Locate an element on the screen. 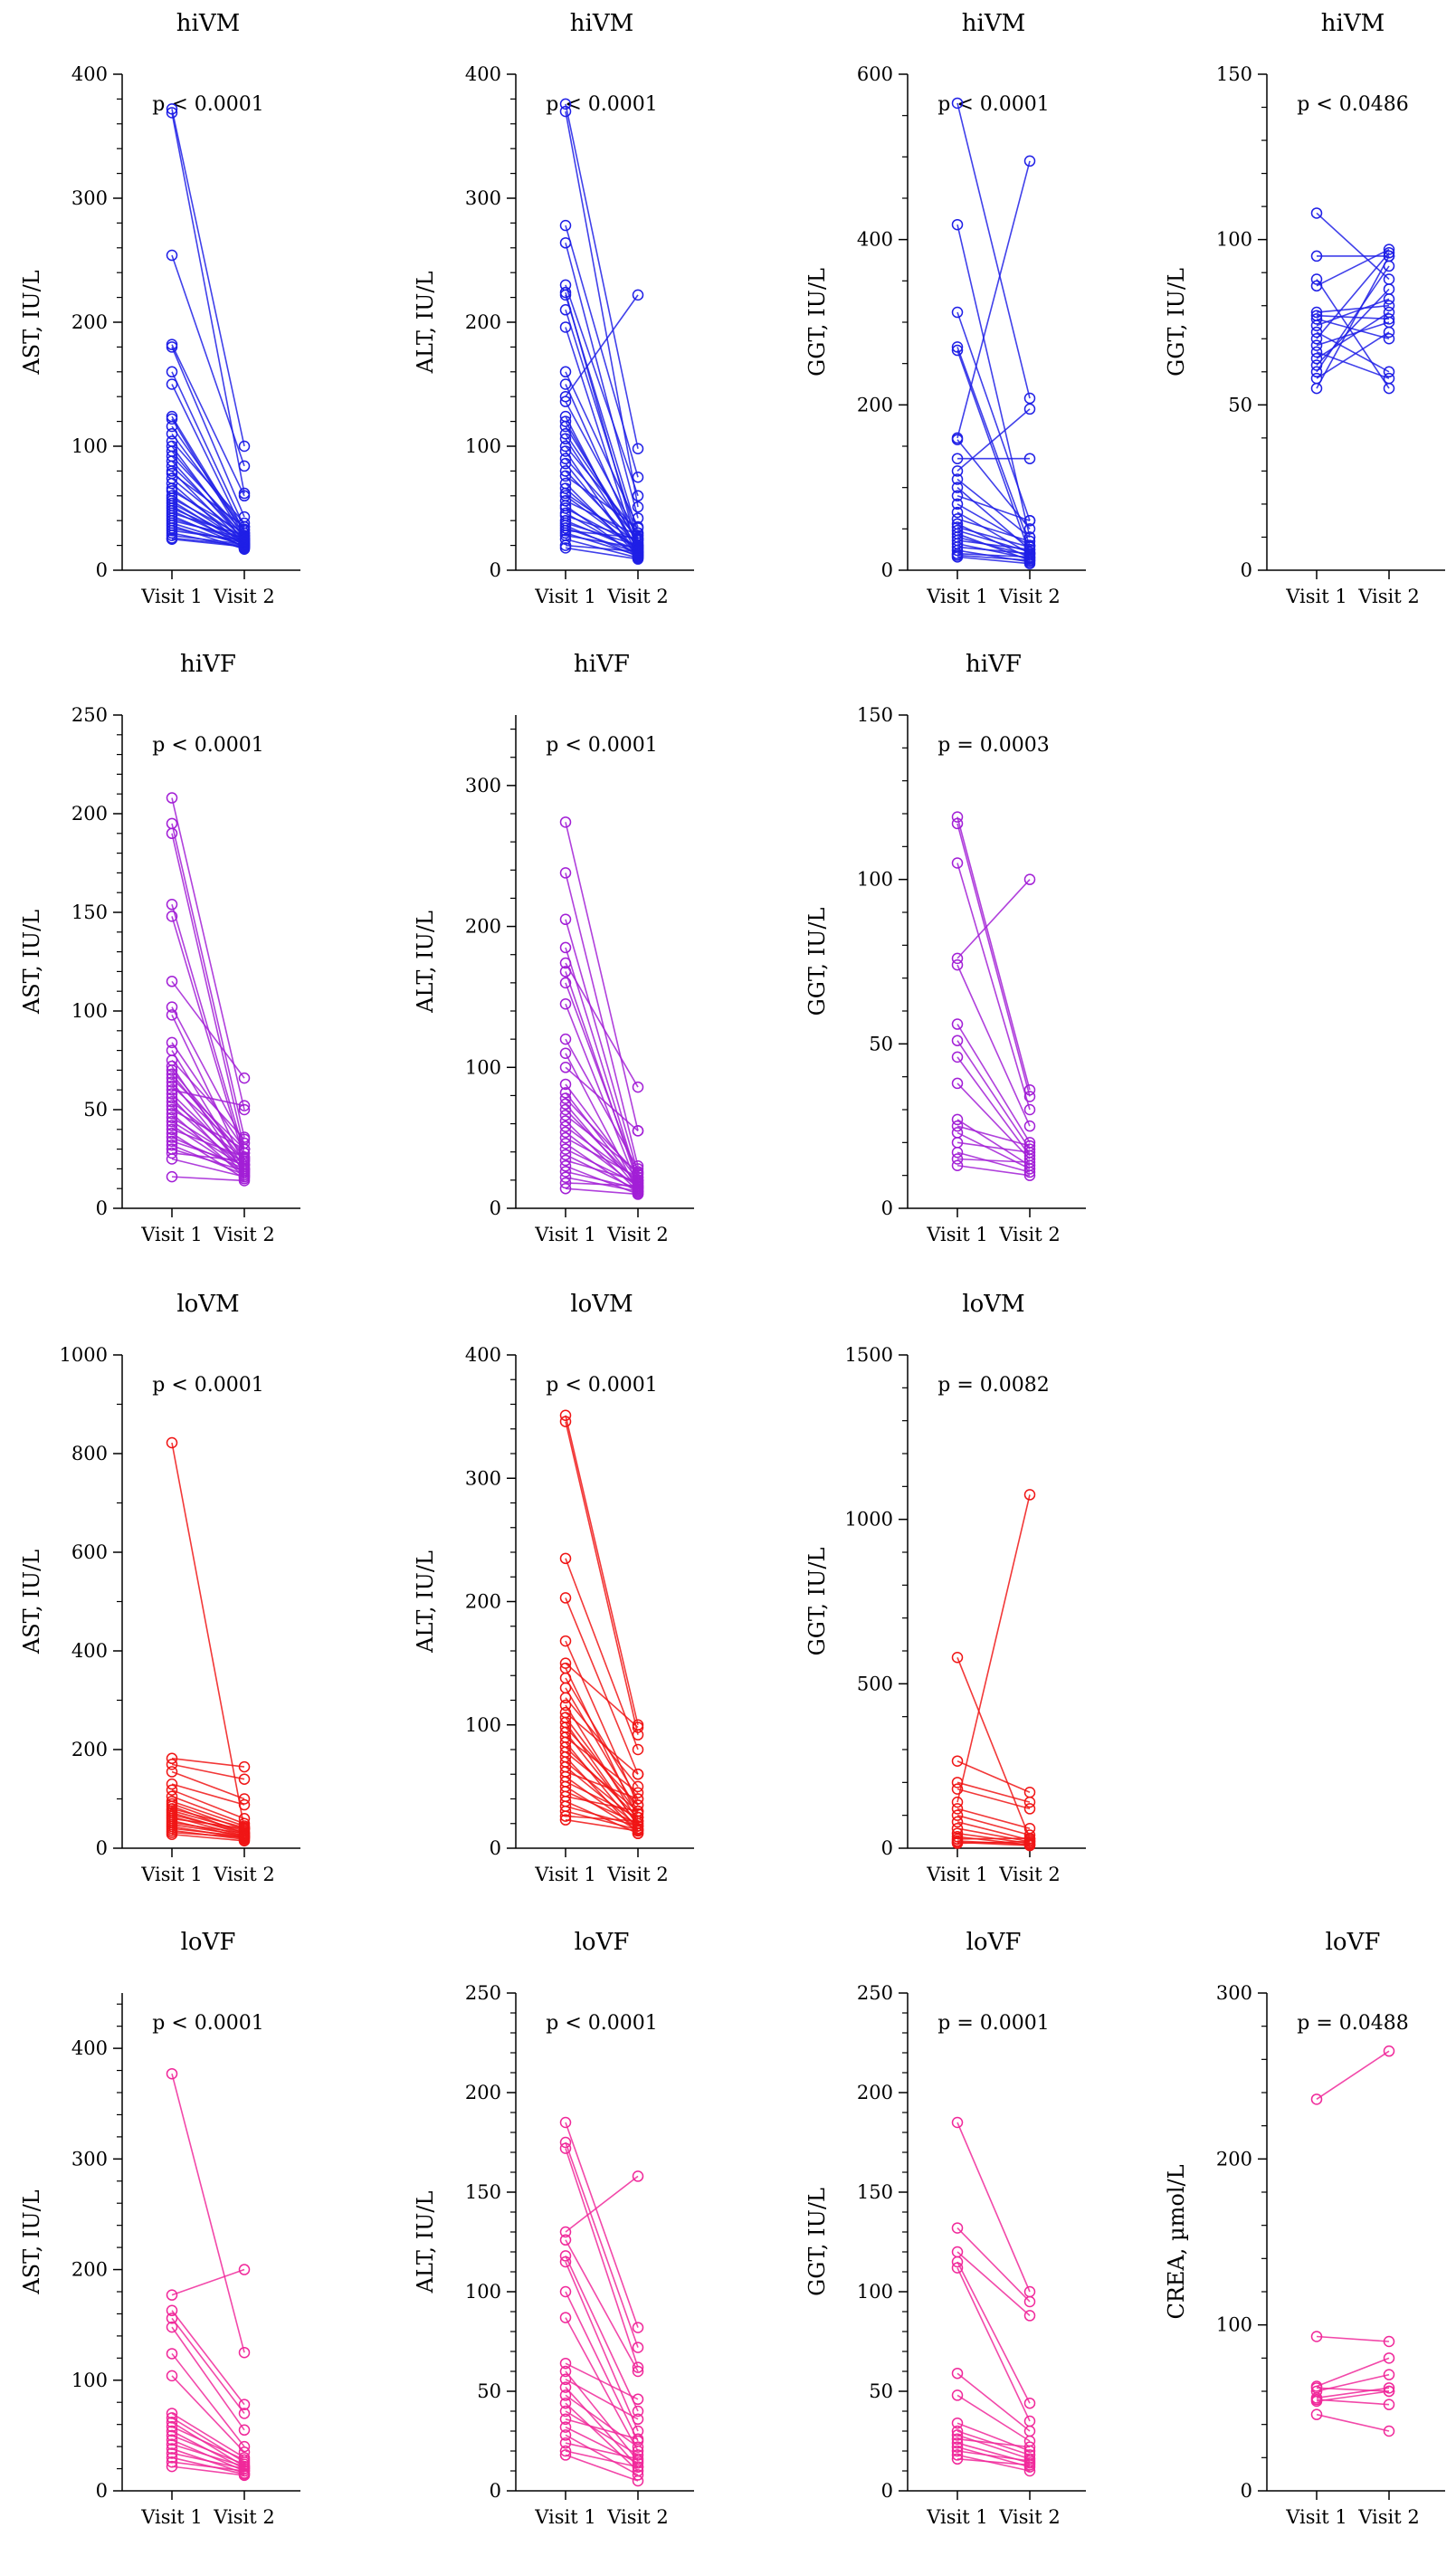  chart-title: hiVF is located at coordinates (602, 664).